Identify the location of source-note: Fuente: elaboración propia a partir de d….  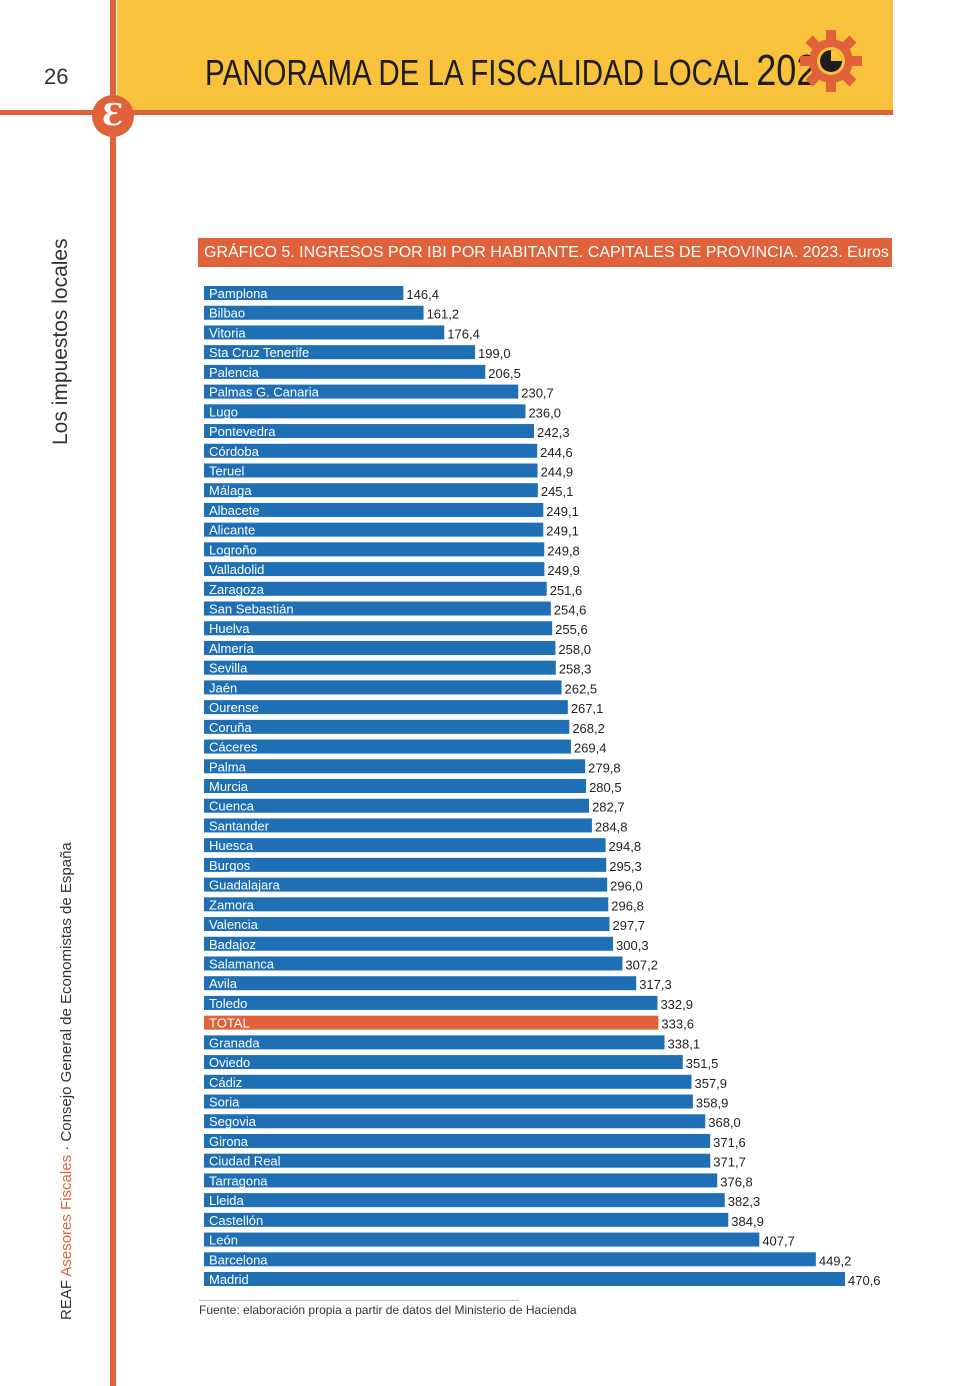
(388, 1310).